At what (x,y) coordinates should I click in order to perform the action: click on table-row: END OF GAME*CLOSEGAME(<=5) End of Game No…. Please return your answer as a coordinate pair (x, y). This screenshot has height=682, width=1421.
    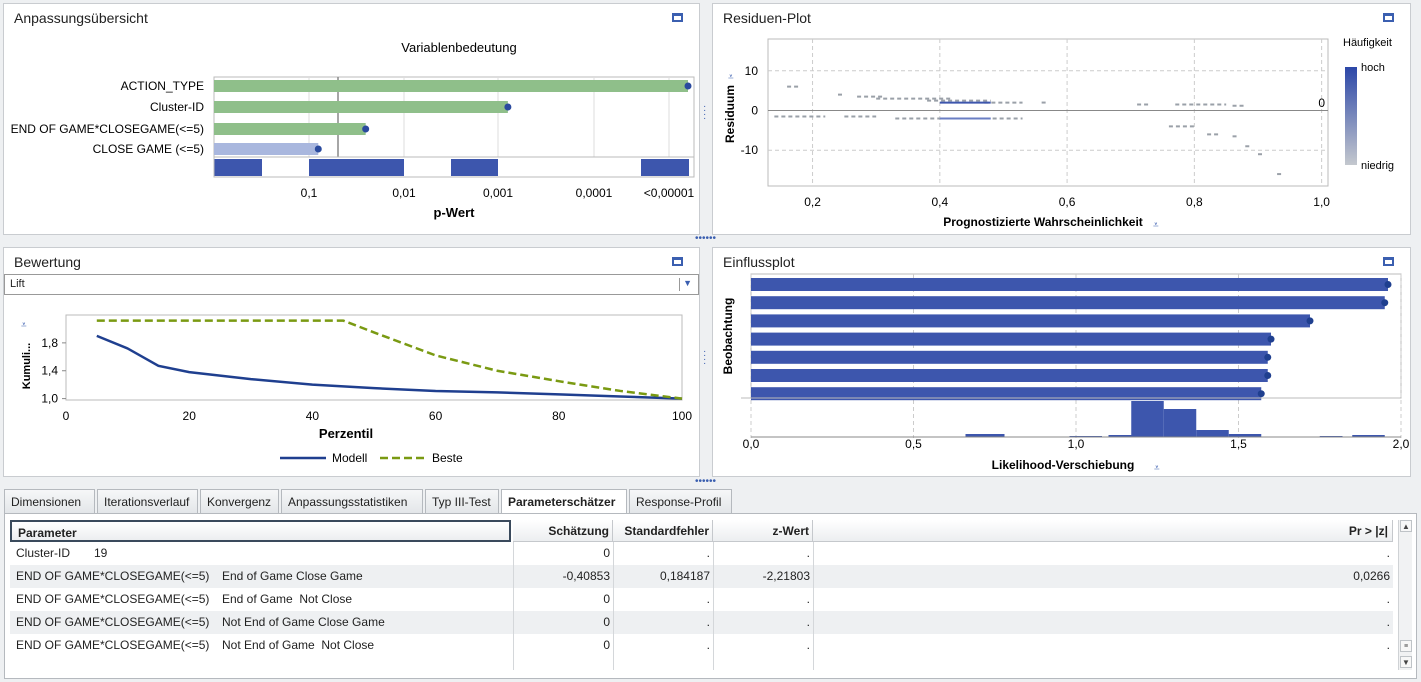
    Looking at the image, I should click on (701, 599).